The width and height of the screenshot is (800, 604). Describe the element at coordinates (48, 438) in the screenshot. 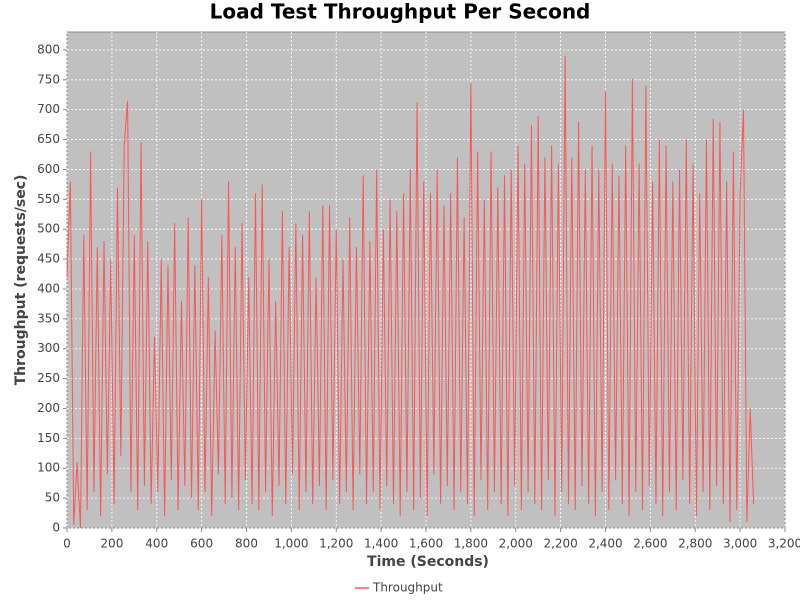

I see `y-tick-label: 150` at that location.